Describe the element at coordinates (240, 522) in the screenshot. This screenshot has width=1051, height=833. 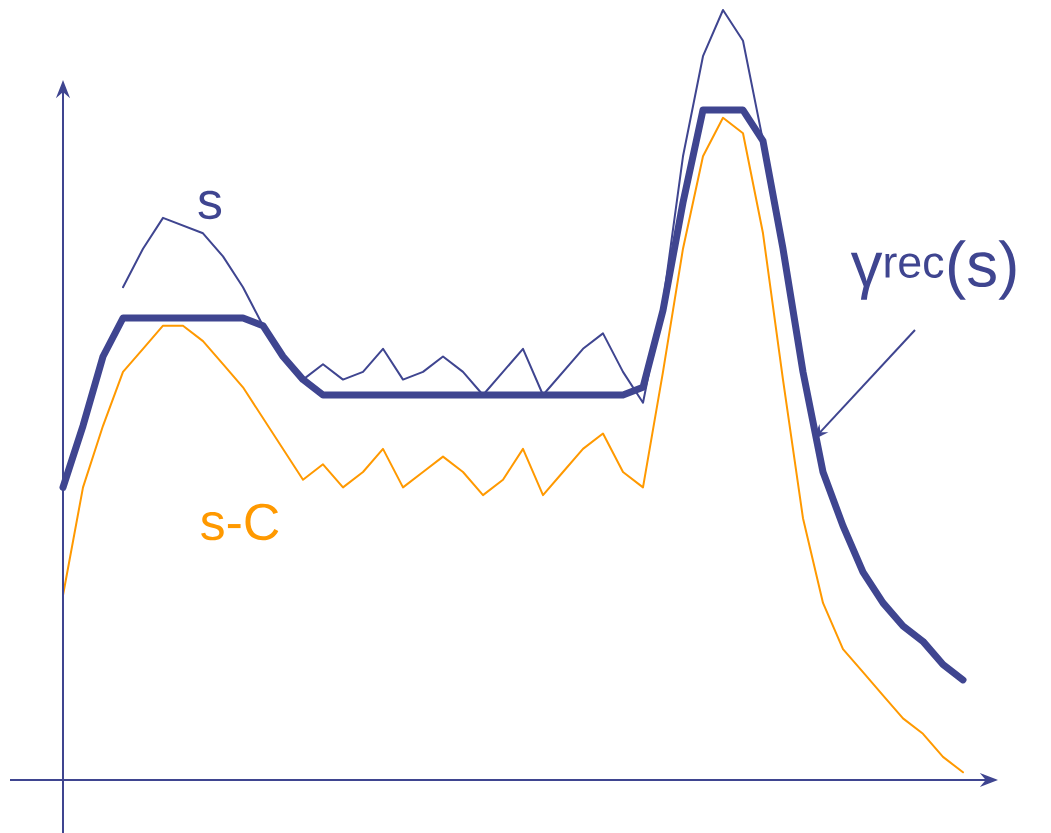
I see `series-label: s-C` at that location.